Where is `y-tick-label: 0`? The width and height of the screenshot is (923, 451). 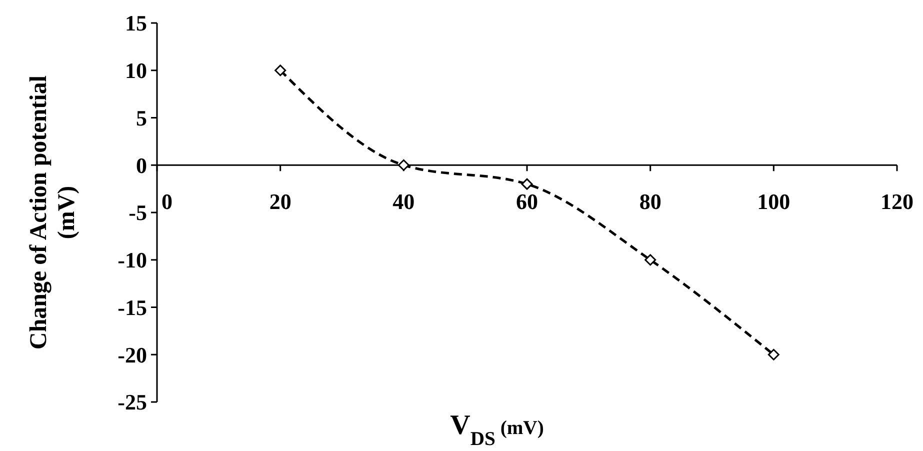
y-tick-label: 0 is located at coordinates (141, 165).